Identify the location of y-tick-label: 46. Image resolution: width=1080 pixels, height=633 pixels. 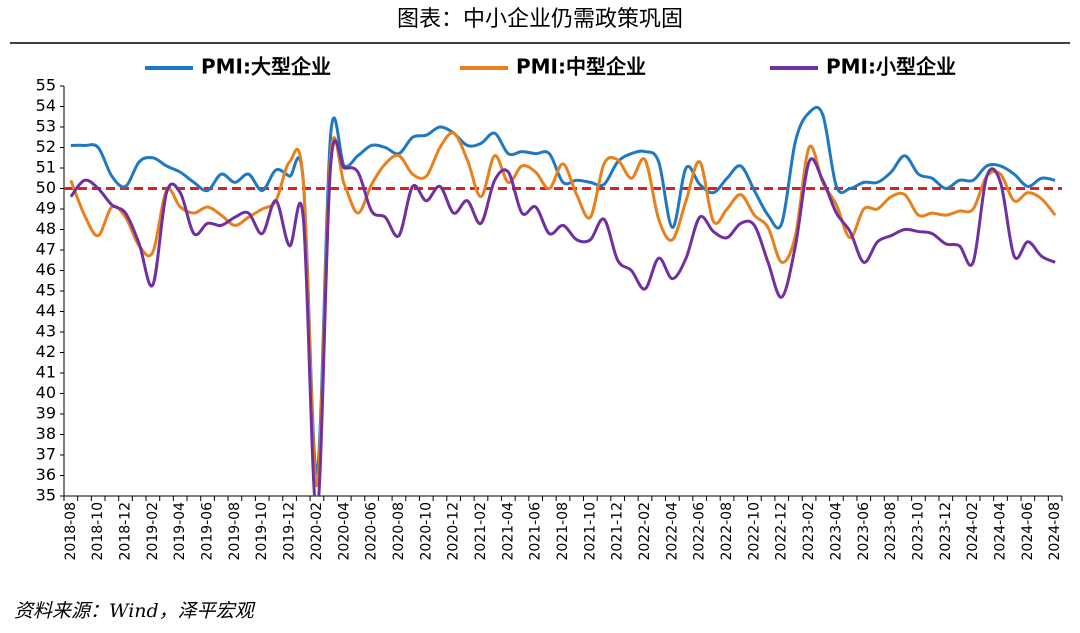
(46, 269).